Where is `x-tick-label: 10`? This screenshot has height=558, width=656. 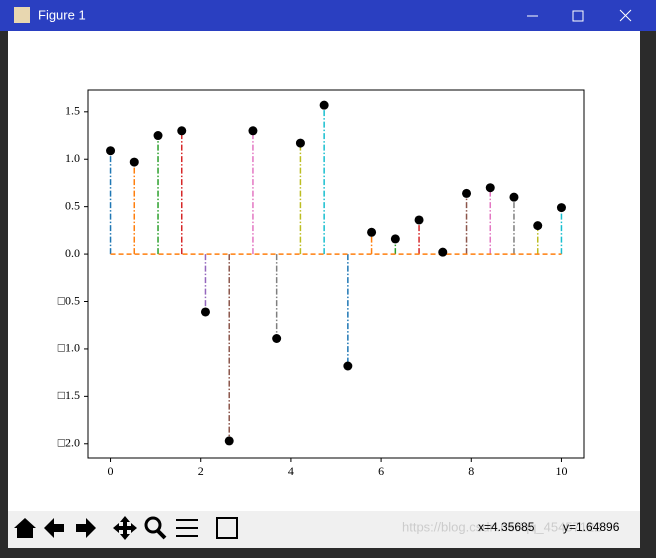
x-tick-label: 10 is located at coordinates (561, 471).